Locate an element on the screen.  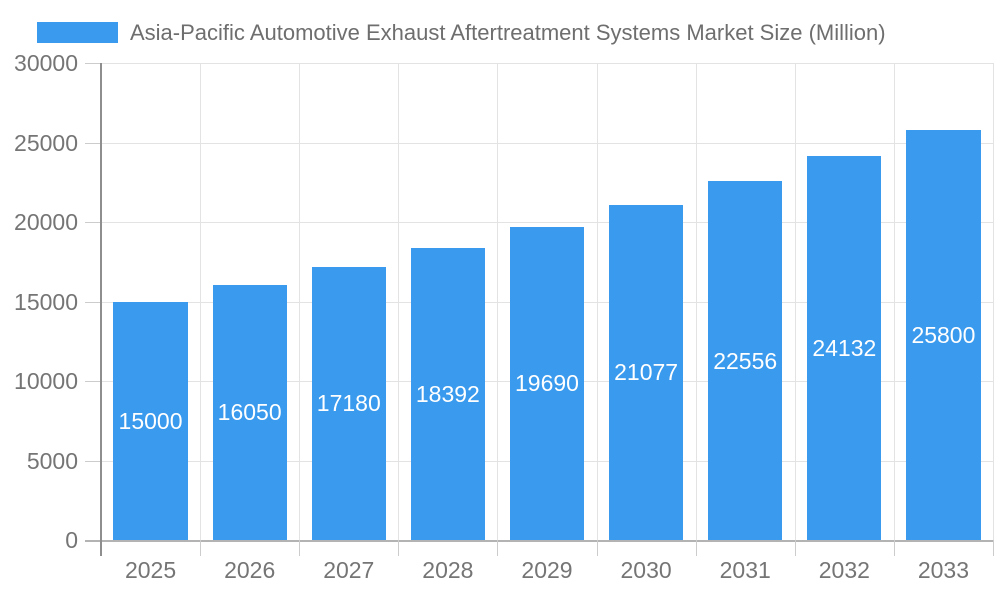
bar-value-label: 17180 is located at coordinates (348, 403).